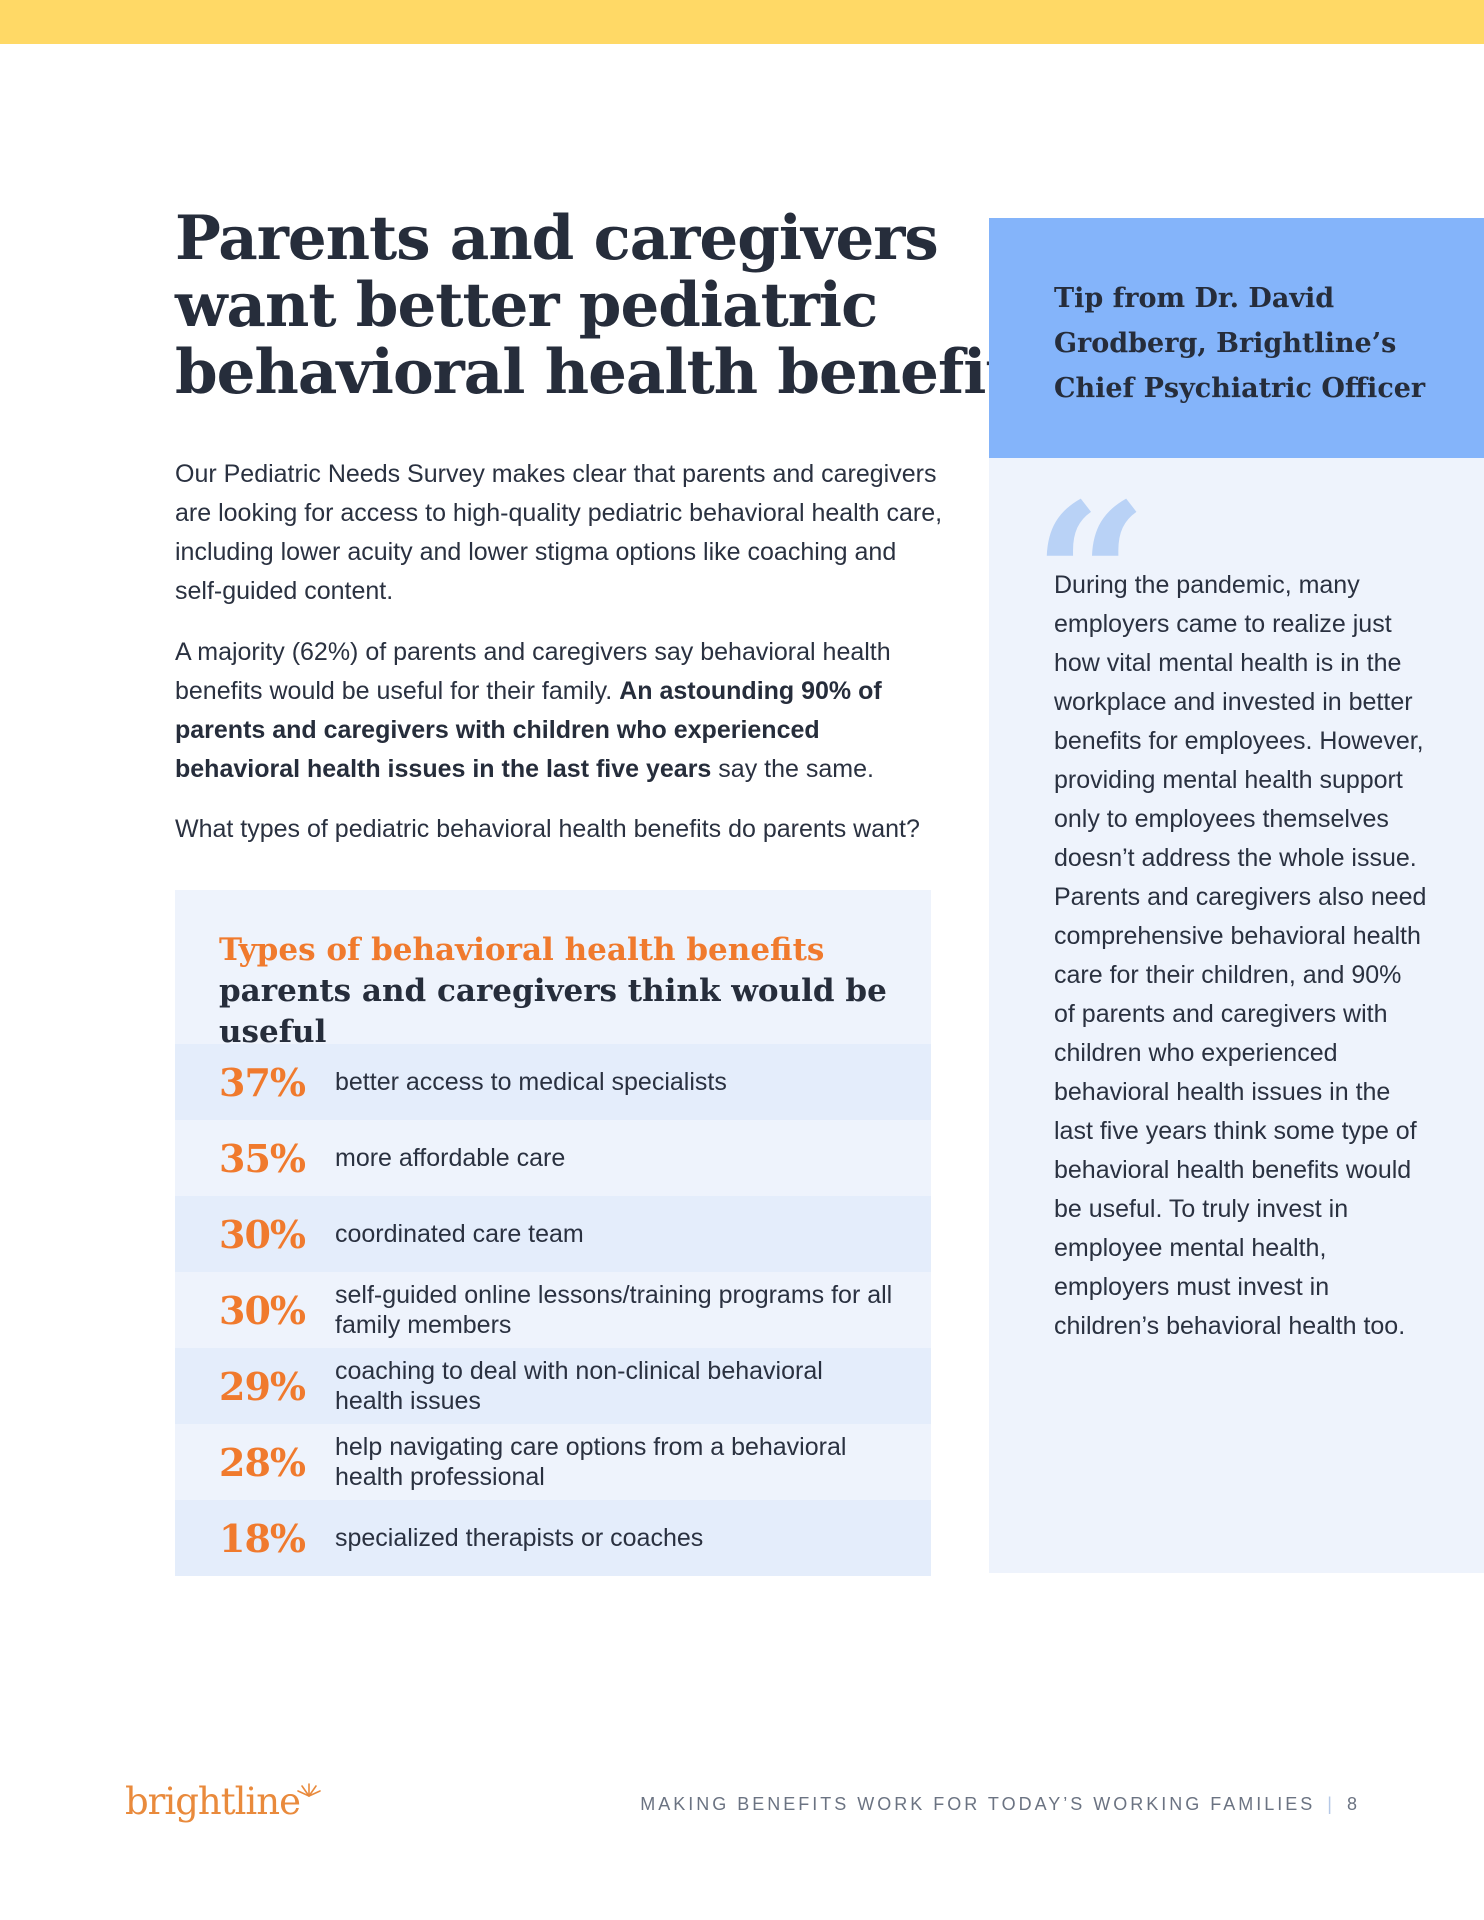  I want to click on benefit-label: specialized therapists or coaches, so click(519, 1538).